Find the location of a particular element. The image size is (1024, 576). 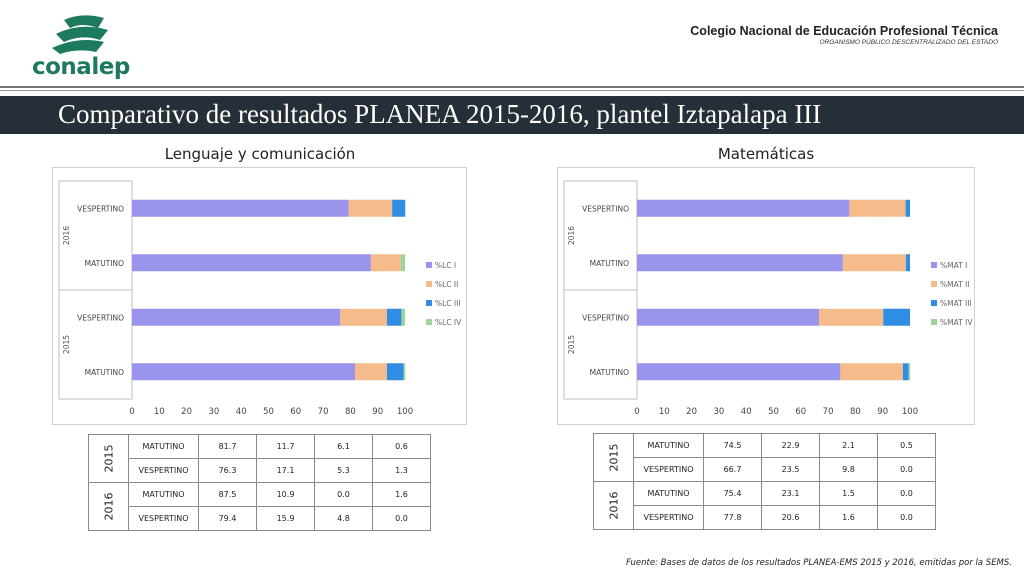

x-tick-label: 100 is located at coordinates (405, 412).